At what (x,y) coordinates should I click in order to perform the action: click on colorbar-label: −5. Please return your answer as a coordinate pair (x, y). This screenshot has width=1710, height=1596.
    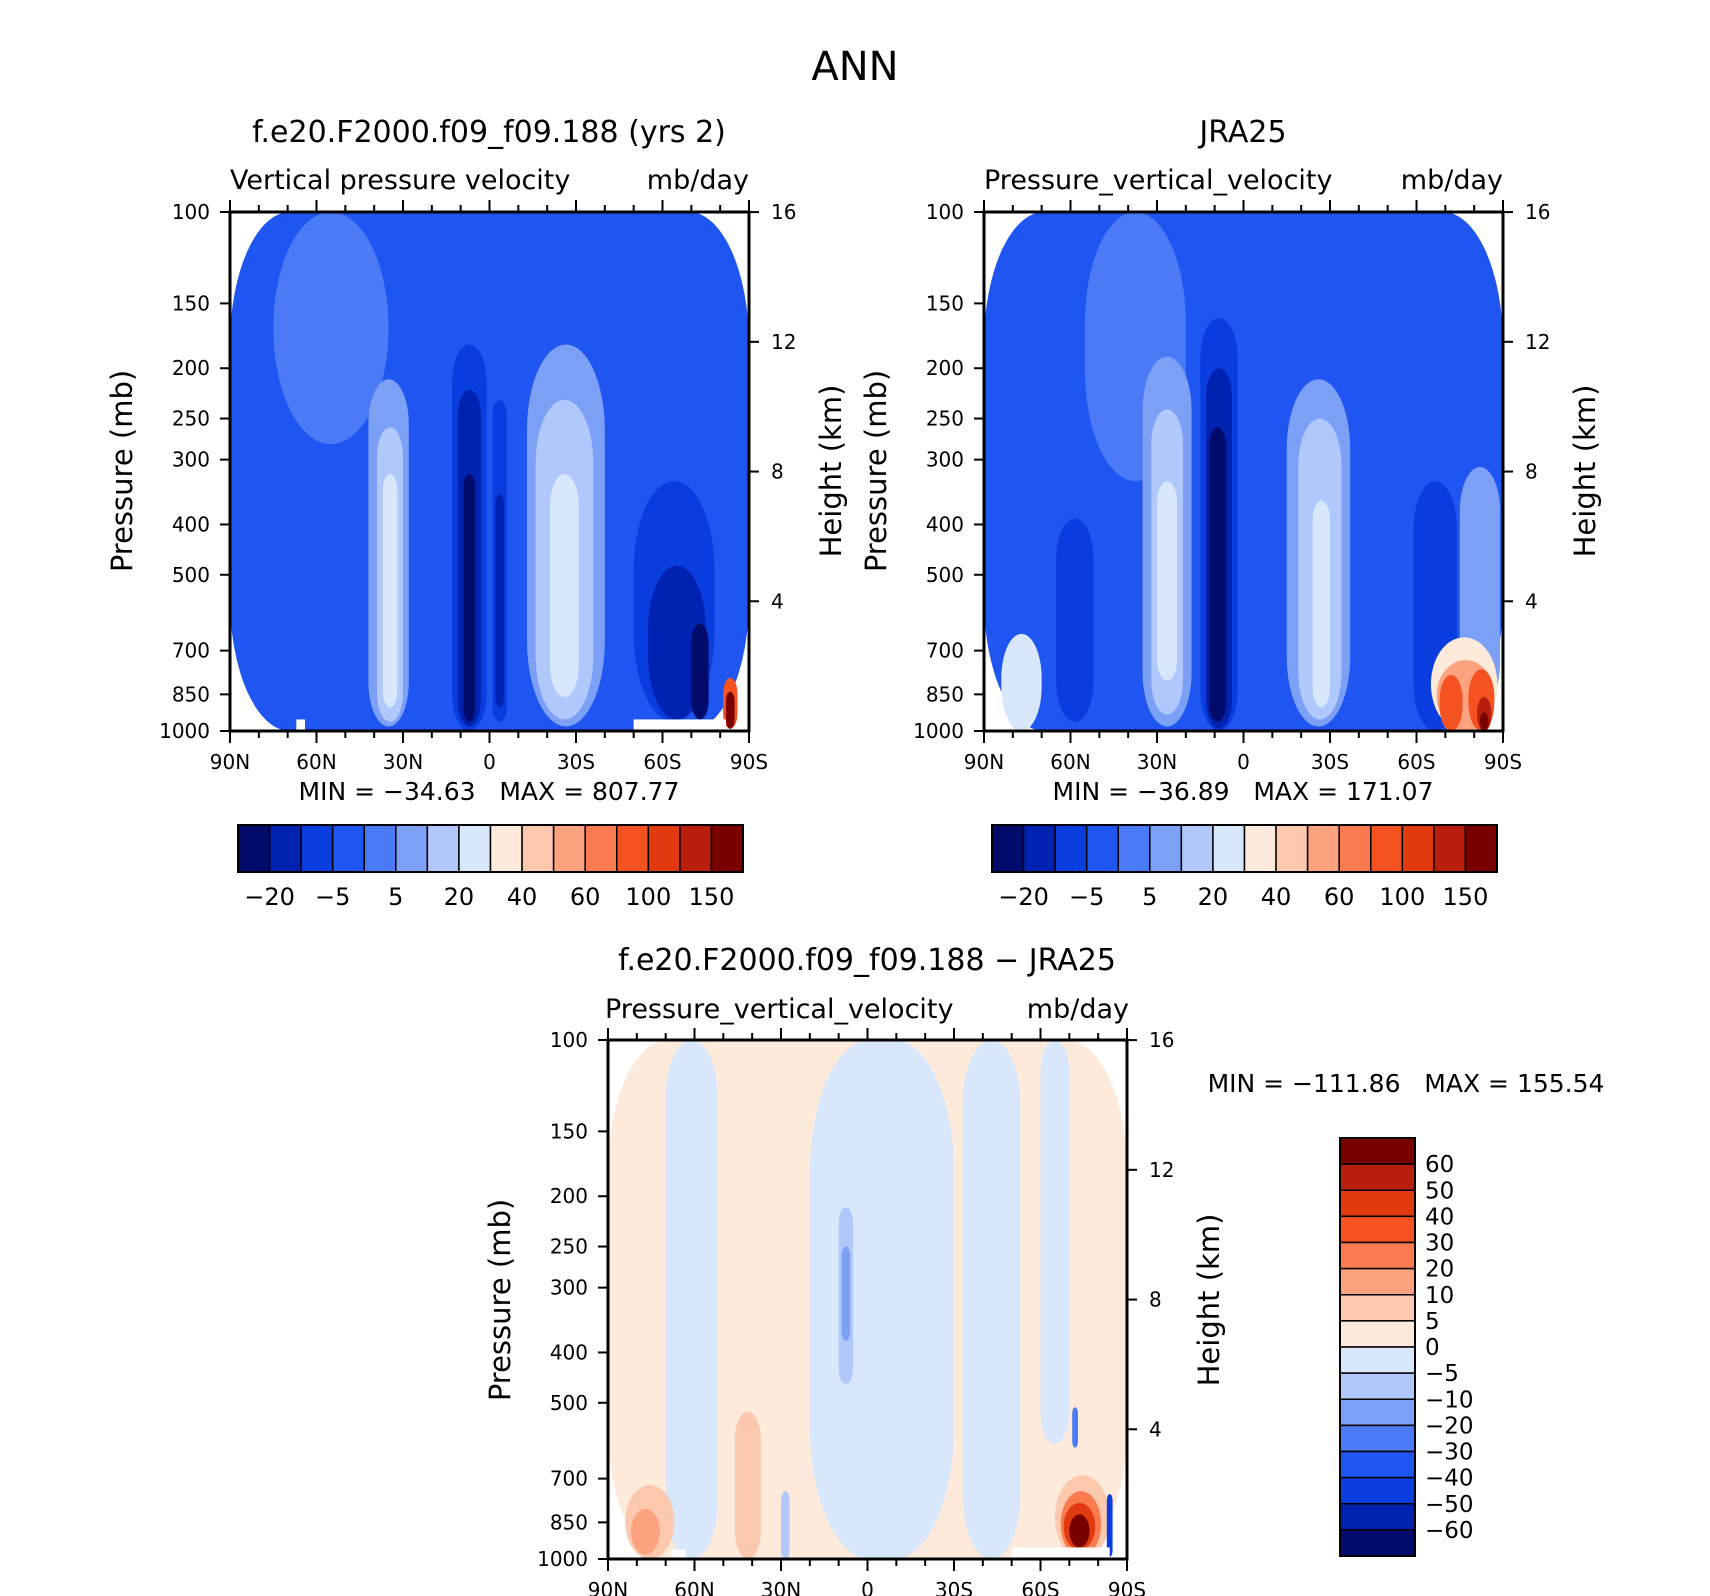
    Looking at the image, I should click on (1086, 897).